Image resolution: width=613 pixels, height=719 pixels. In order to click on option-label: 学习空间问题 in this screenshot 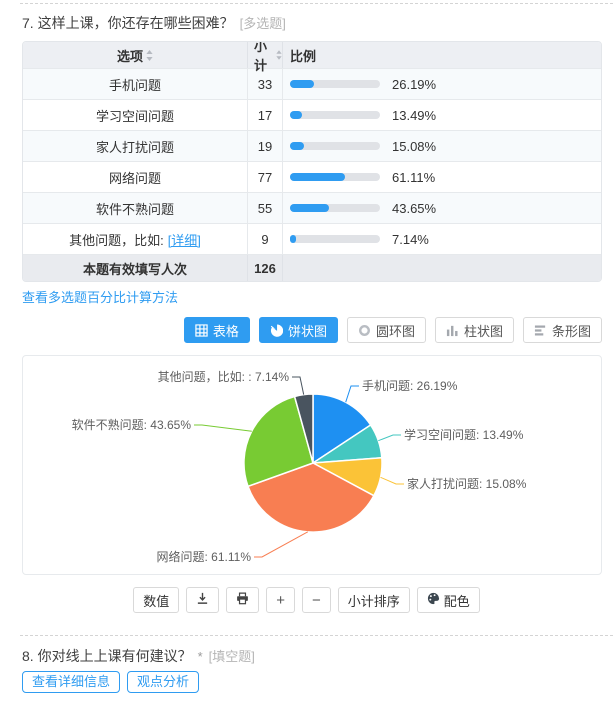, I will do `click(134, 116)`.